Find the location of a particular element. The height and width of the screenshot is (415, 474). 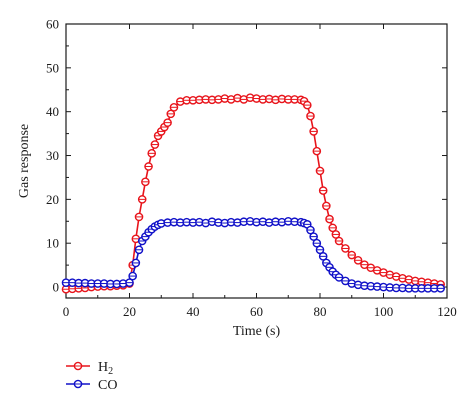

legend-label-main: CO is located at coordinates (107, 385).